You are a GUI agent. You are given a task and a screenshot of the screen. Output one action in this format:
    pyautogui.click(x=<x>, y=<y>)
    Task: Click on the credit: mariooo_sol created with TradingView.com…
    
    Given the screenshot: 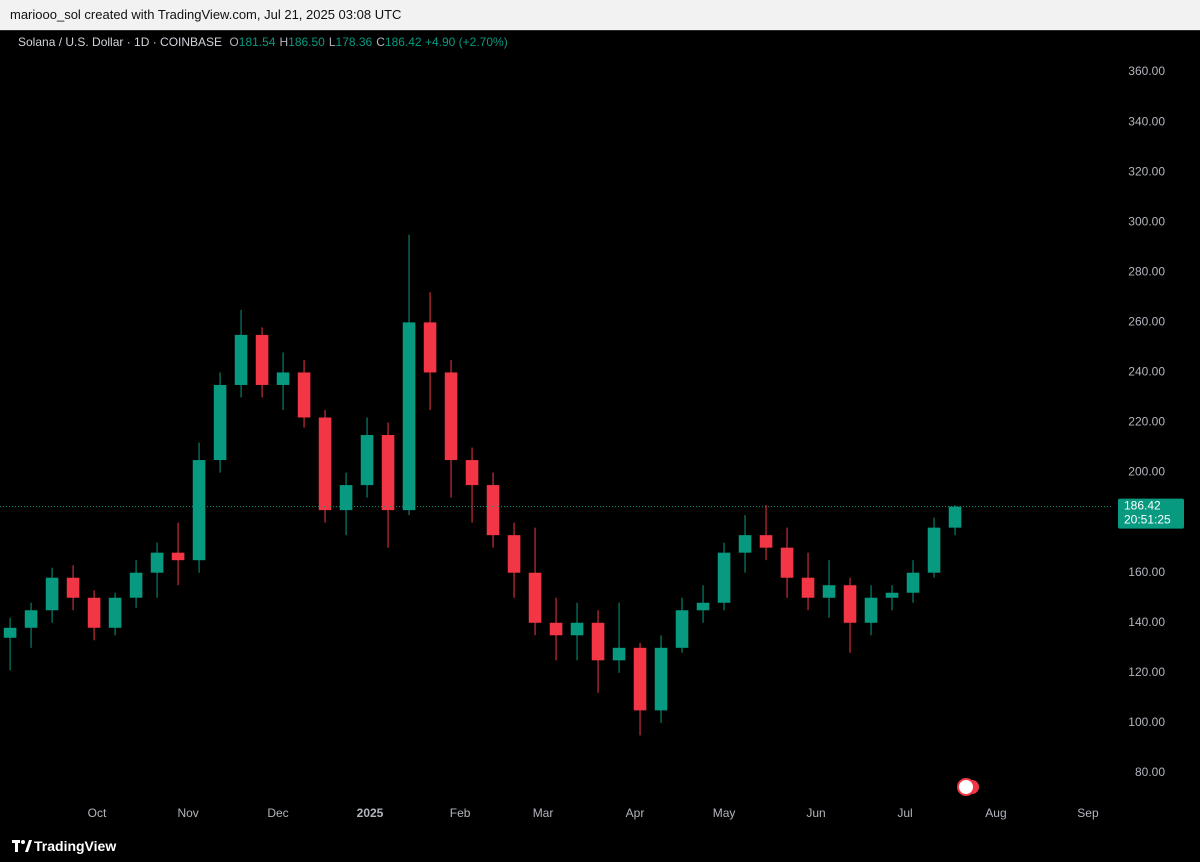 What is the action you would take?
    pyautogui.click(x=206, y=14)
    